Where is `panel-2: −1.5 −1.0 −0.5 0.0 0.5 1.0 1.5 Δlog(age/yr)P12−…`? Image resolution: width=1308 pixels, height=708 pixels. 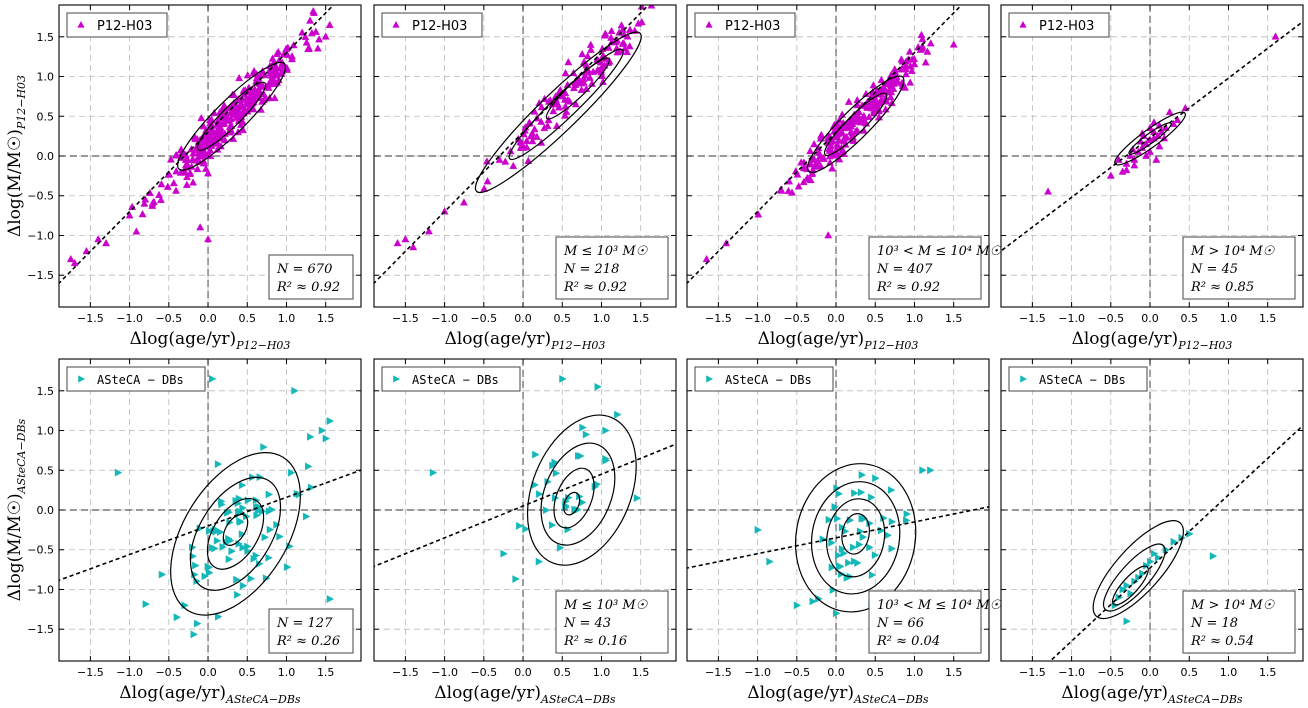
panel-2: −1.5 −1.0 −0.5 0.0 0.5 1.0 1.5 Δlog(age/yr)P12−… is located at coordinates (844, 178).